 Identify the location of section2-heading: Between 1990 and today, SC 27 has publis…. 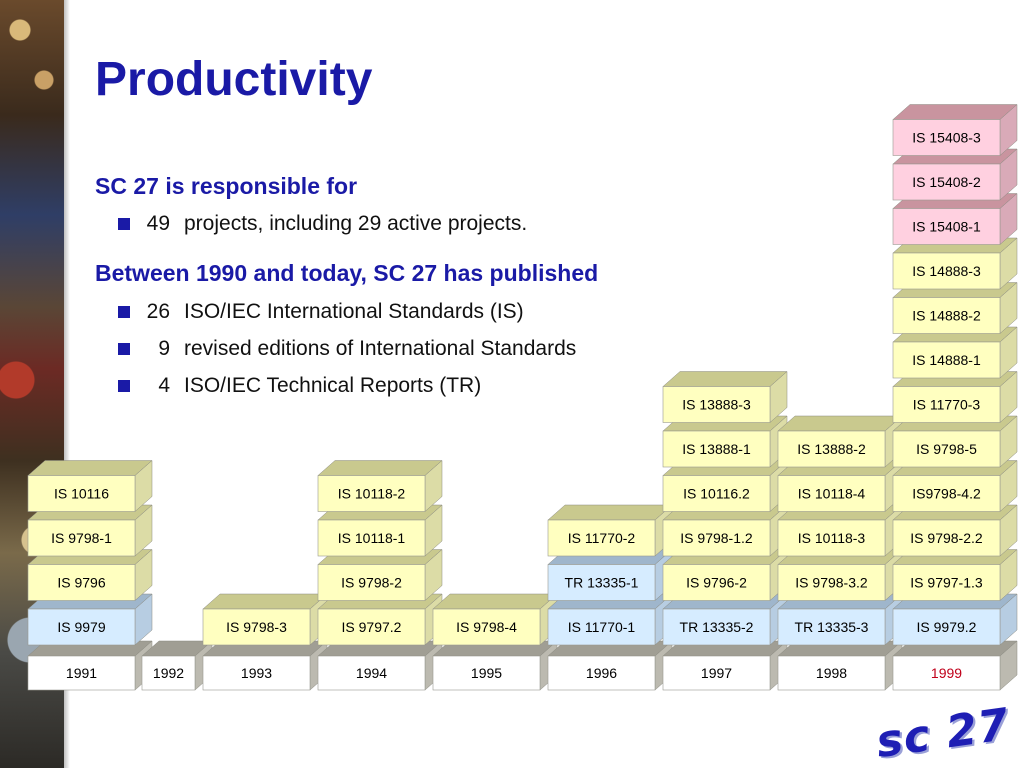
(347, 273).